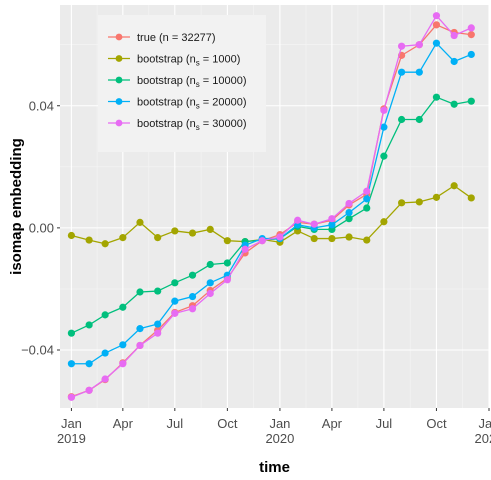 This screenshot has width=491, height=480. I want to click on legend-item: bootstrap (ns = 1000), so click(174, 61).